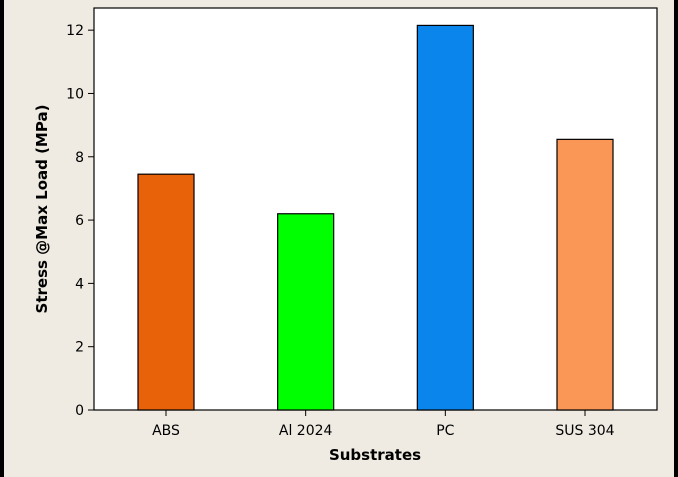 The image size is (678, 477). I want to click on y-tick-label-3: 6, so click(79, 221).